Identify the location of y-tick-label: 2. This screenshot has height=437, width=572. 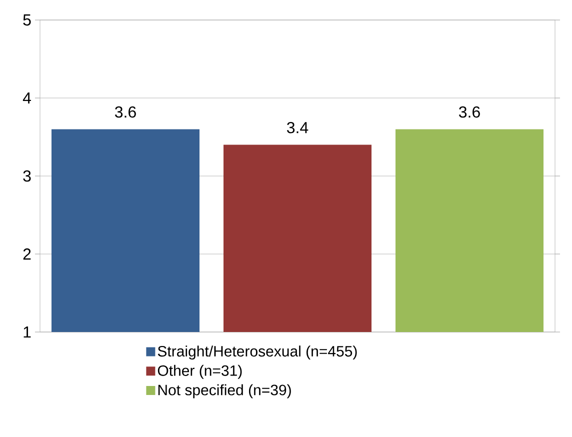
(27, 254).